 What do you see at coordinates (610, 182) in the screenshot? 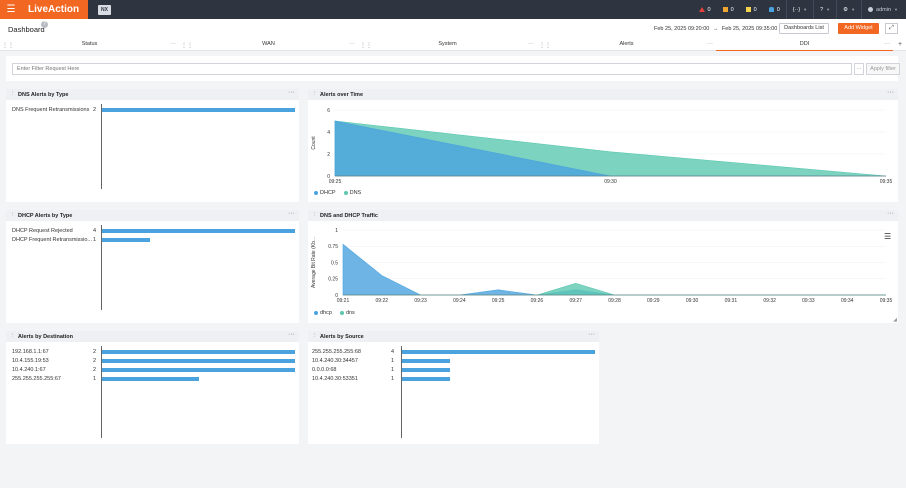
I see `x-tick-label: 09:30` at bounding box center [610, 182].